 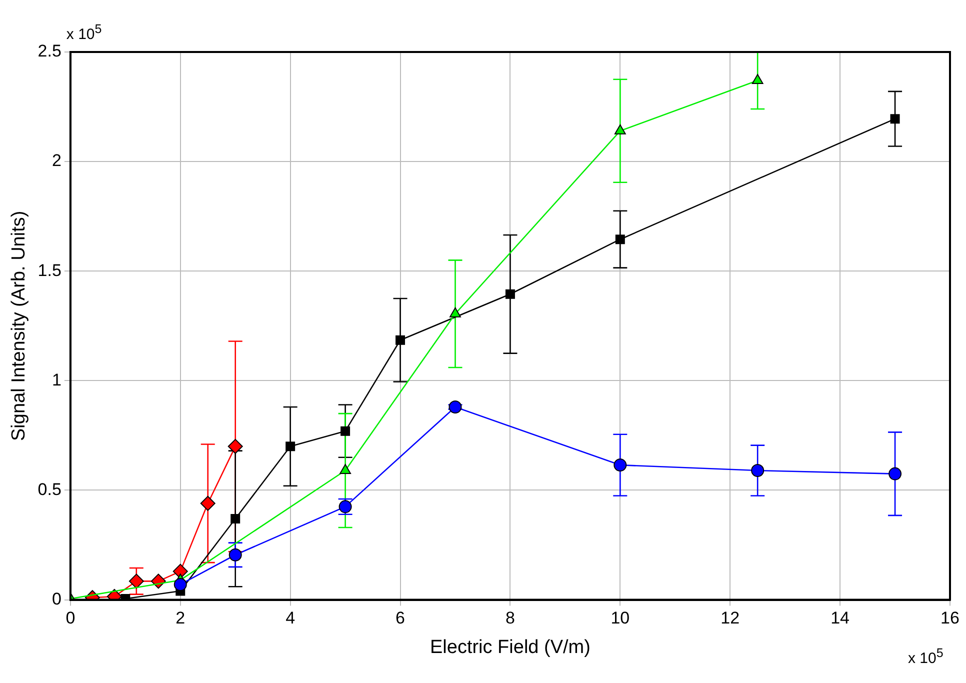 I want to click on x-tick-label: 0, so click(x=71, y=618).